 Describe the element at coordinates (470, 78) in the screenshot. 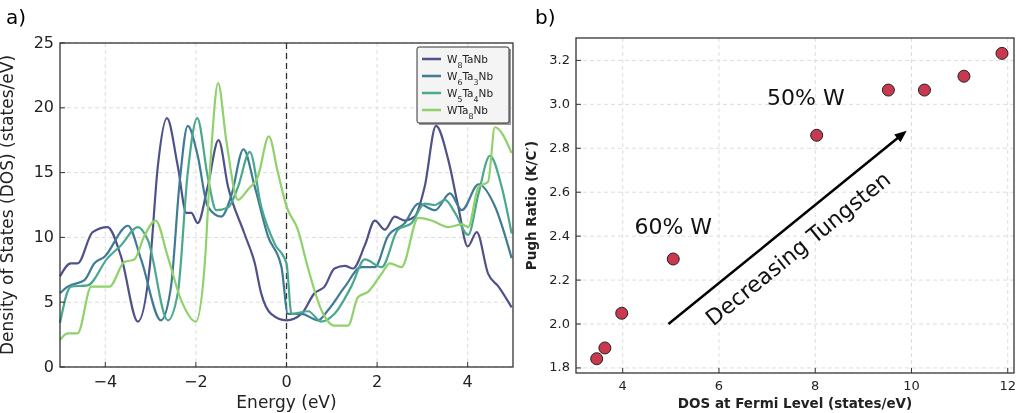

I see `legend-label: W$_{6}$Ta$_{3}$Nb` at that location.